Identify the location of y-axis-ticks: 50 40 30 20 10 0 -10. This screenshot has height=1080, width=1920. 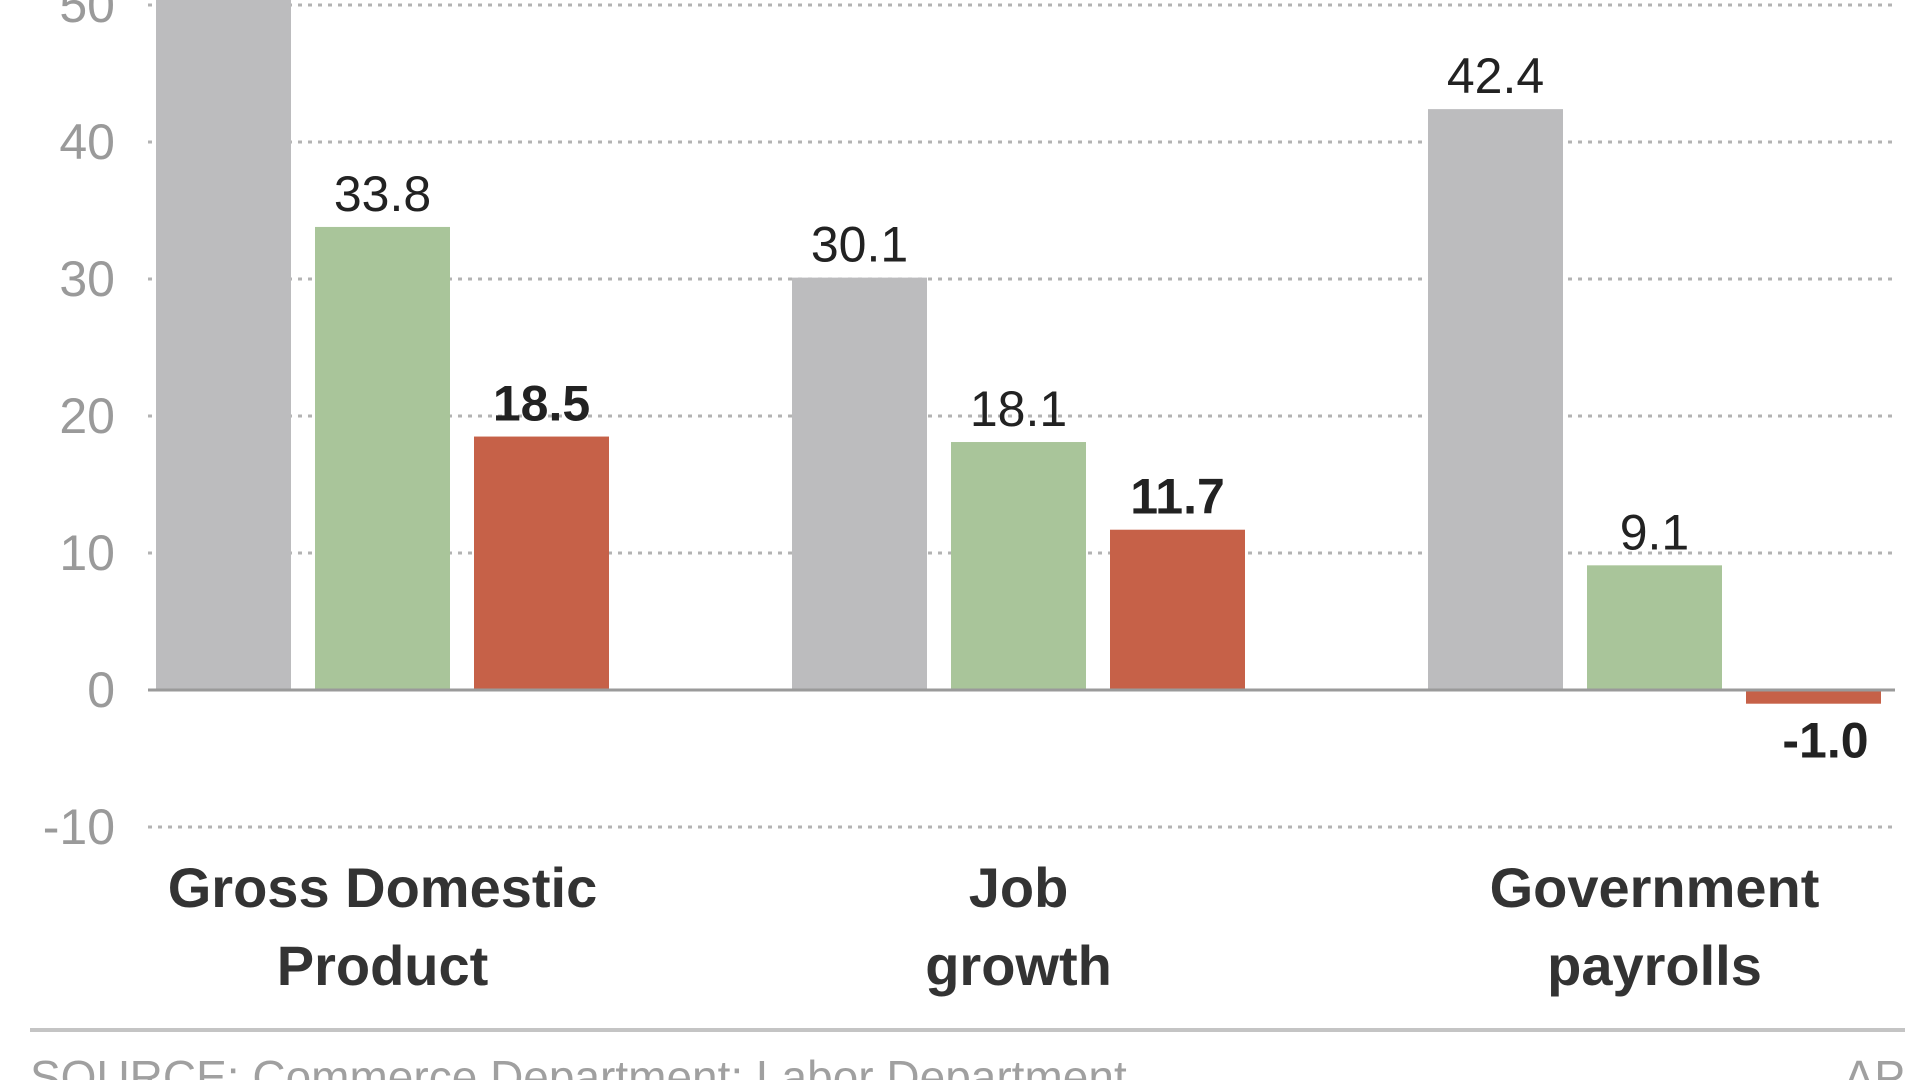
(79, 427).